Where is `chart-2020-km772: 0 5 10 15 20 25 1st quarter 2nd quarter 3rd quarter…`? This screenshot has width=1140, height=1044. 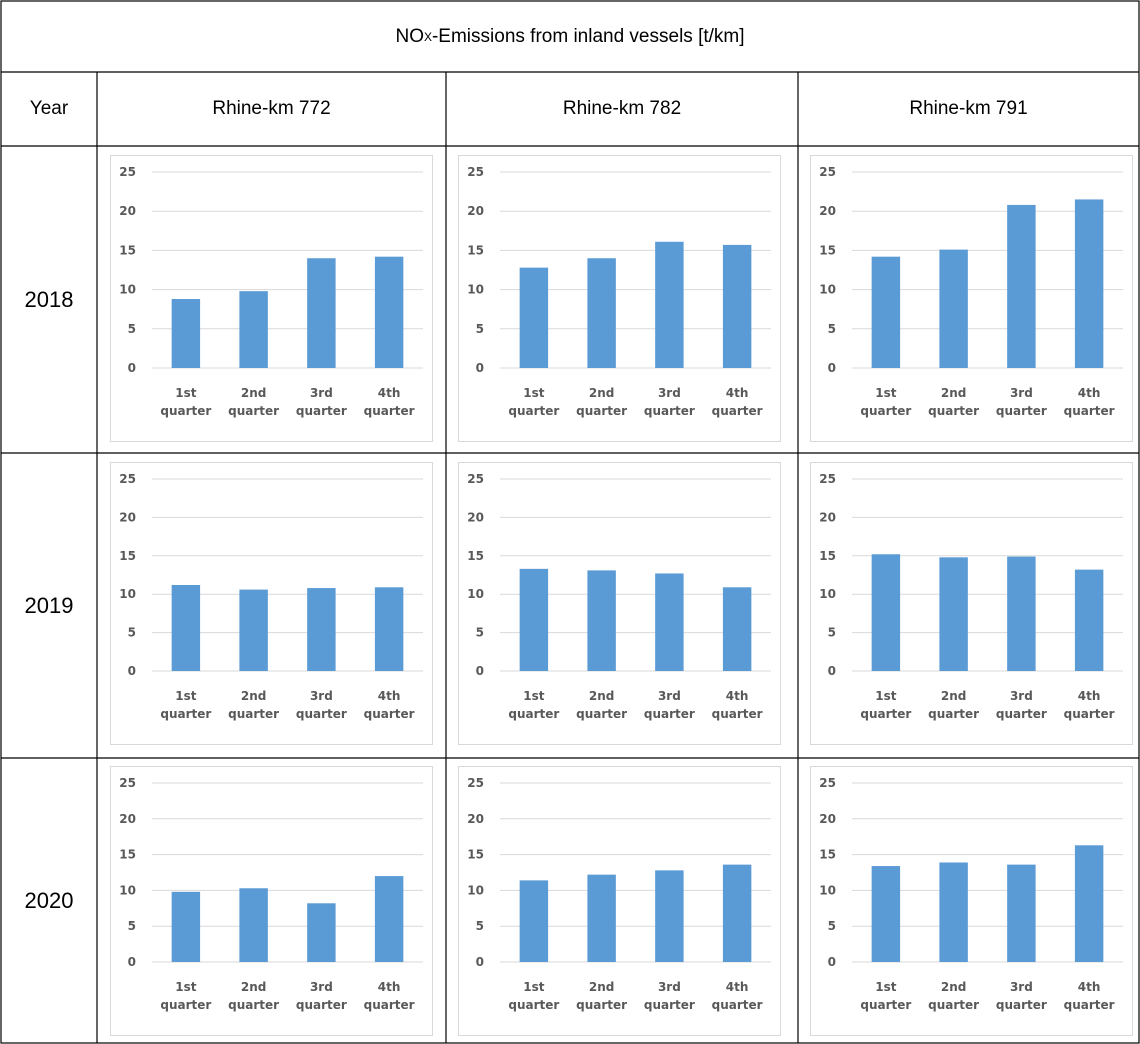 chart-2020-km772: 0 5 10 15 20 25 1st quarter 2nd quarter 3rd quarter… is located at coordinates (271, 901).